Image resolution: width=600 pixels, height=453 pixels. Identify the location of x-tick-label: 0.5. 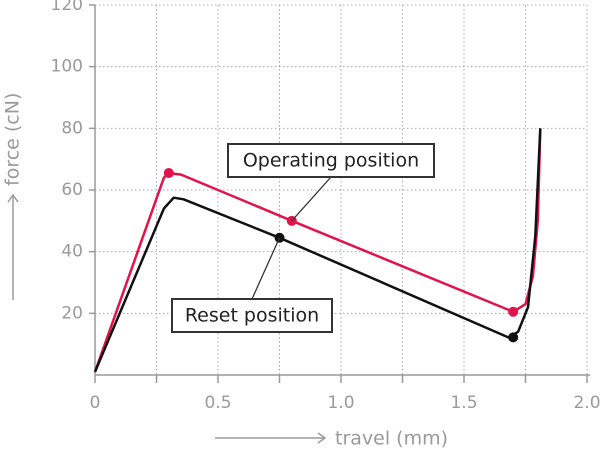
(217, 403).